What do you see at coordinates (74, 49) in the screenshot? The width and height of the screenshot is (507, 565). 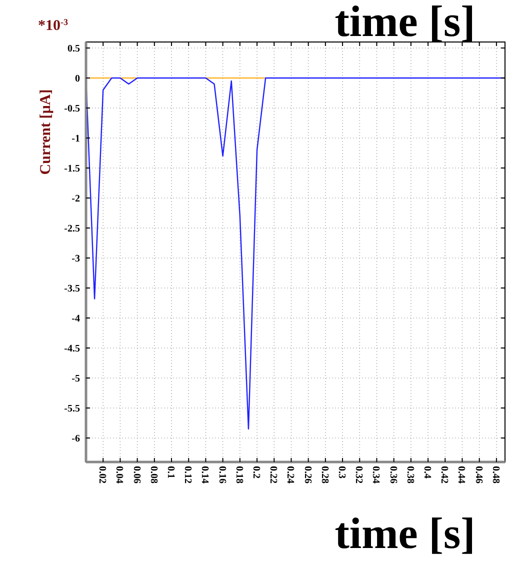 I see `y-tick-label: 0.5` at bounding box center [74, 49].